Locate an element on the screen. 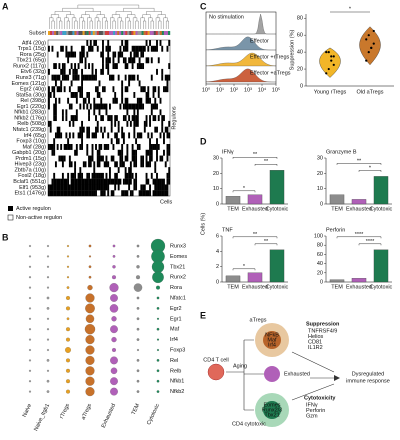  regulon-label: Gabpb1 (20g) is located at coordinates (29, 153).